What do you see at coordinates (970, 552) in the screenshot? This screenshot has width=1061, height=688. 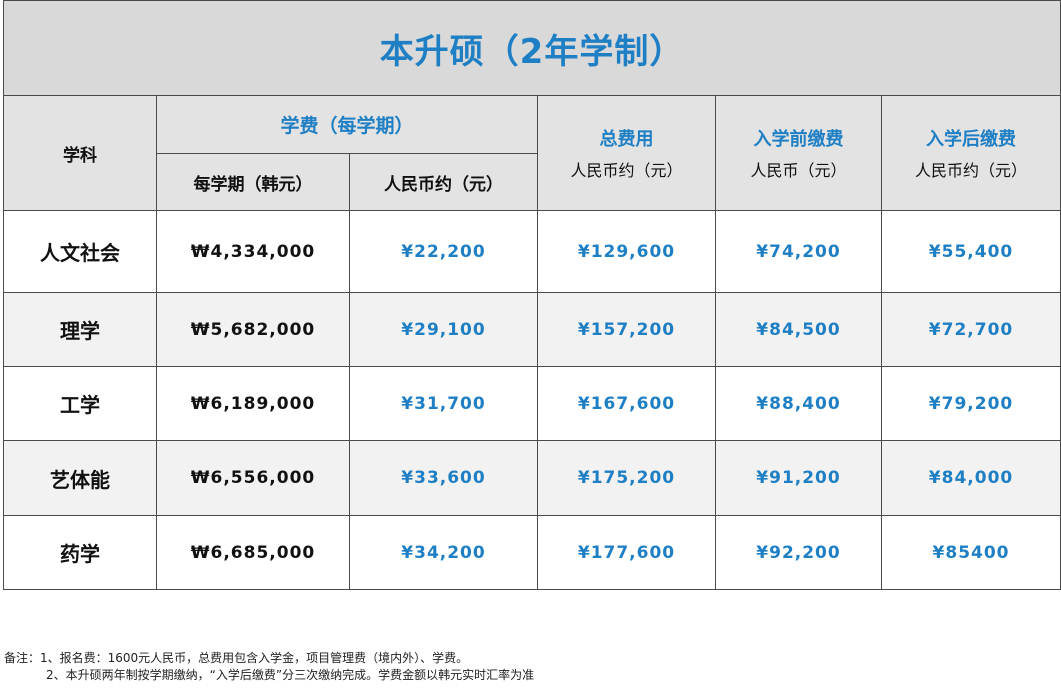 I see `post-payment-cell: ¥85400` at bounding box center [970, 552].